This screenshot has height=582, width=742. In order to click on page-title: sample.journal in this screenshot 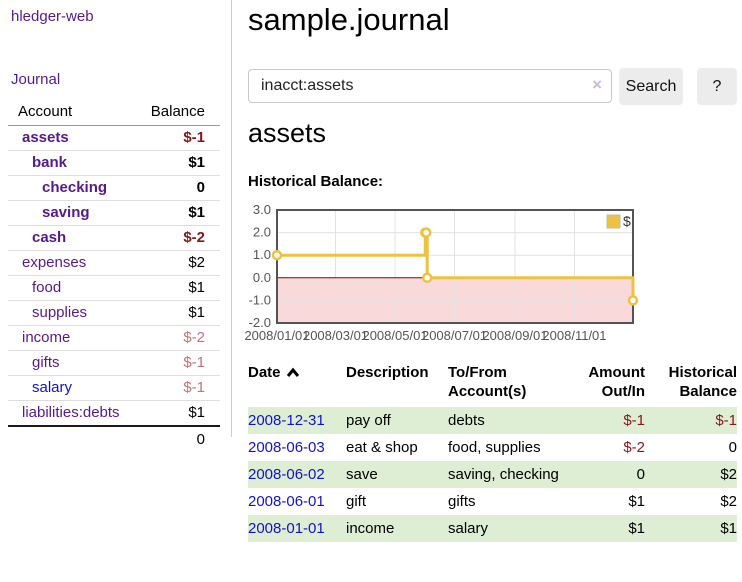, I will do `click(349, 19)`.